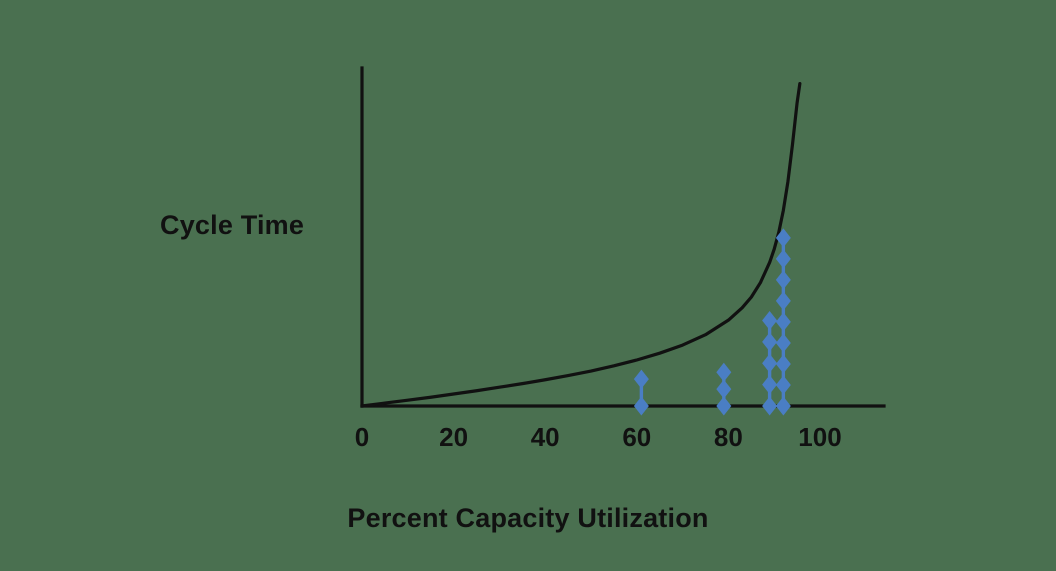 This screenshot has width=1056, height=571. I want to click on x-tick-label-100: 100, so click(820, 437).